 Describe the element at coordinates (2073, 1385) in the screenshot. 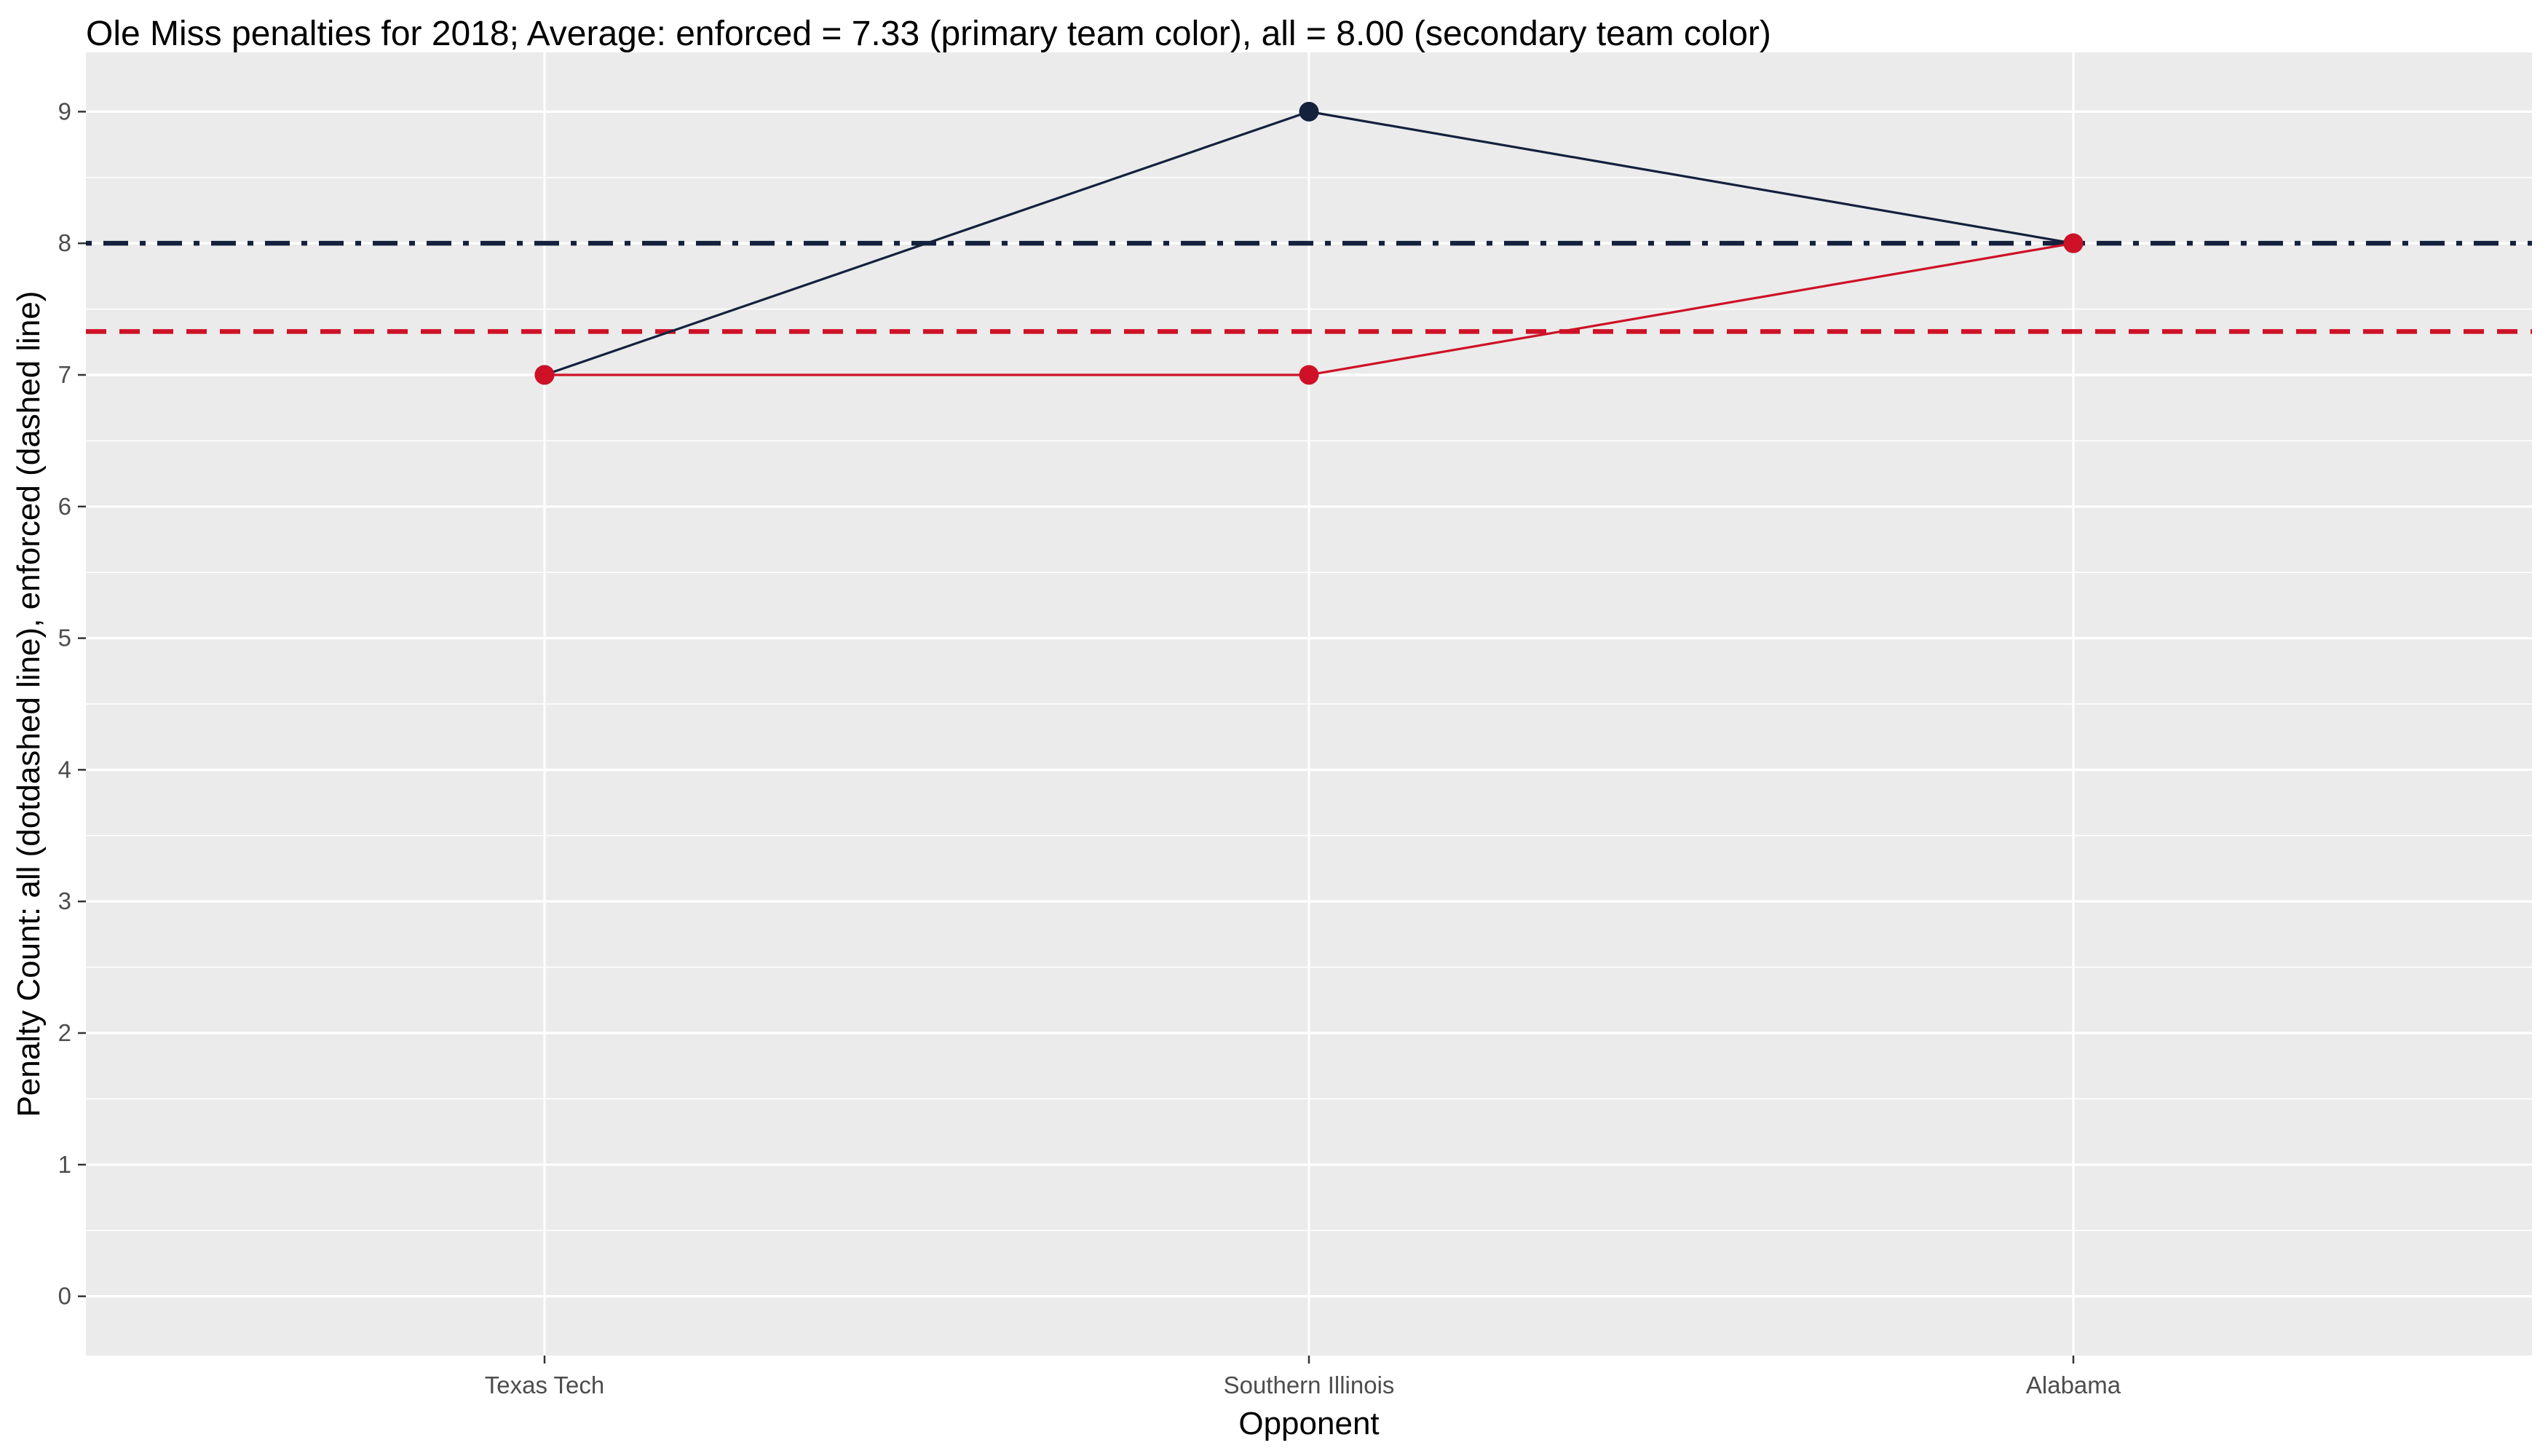

I see `x-tick-label: Alabama` at that location.